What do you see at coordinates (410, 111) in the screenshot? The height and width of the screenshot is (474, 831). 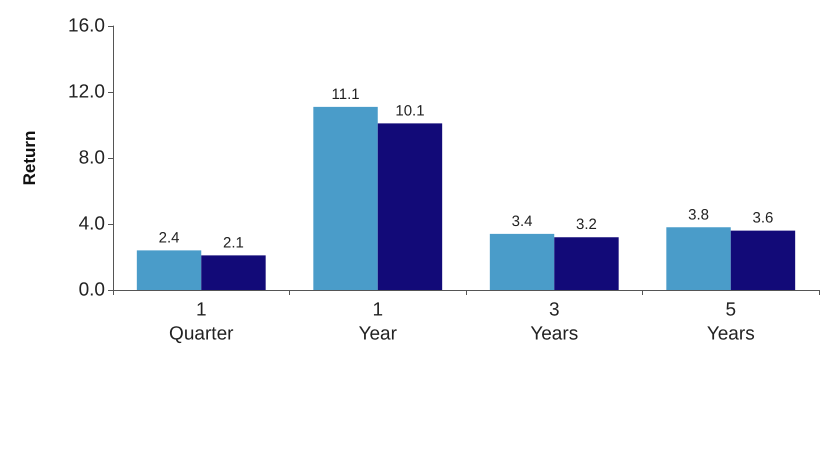 I see `data-label: 10.1` at bounding box center [410, 111].